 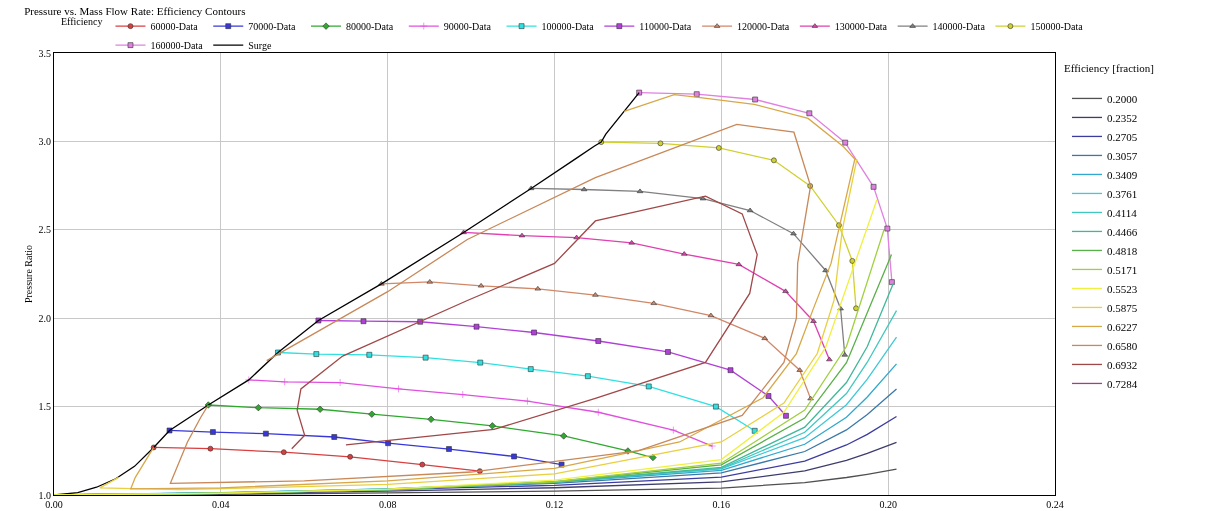 What do you see at coordinates (763, 27) in the screenshot?
I see `legend-label: 120000-Data` at bounding box center [763, 27].